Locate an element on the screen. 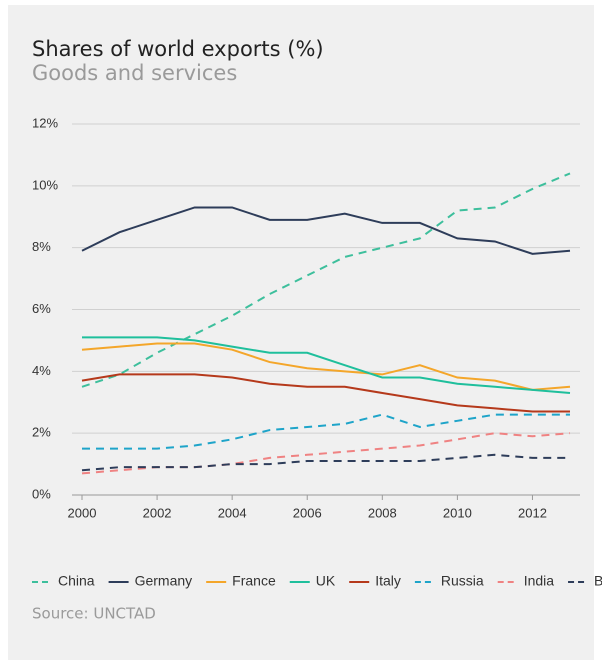 The height and width of the screenshot is (666, 602). y-tick-label: 8% is located at coordinates (41, 246).